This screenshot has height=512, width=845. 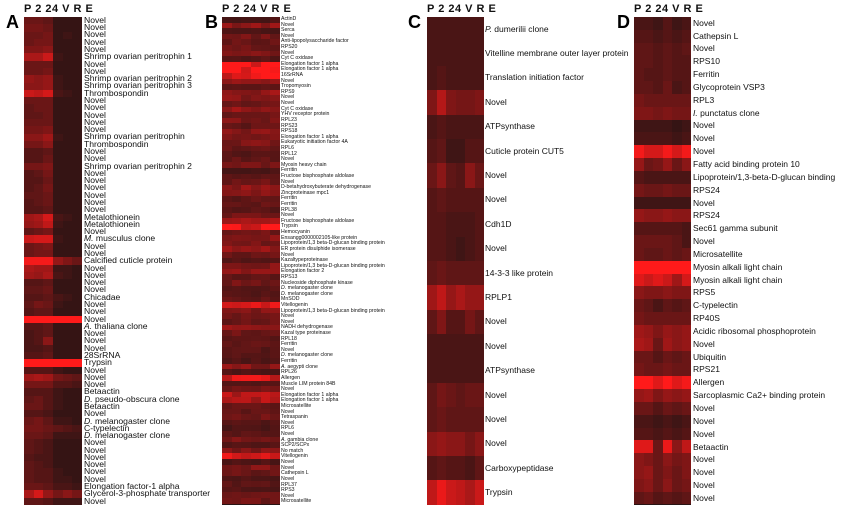 What do you see at coordinates (102, 354) in the screenshot?
I see `row-label: 28SrRNA` at bounding box center [102, 354].